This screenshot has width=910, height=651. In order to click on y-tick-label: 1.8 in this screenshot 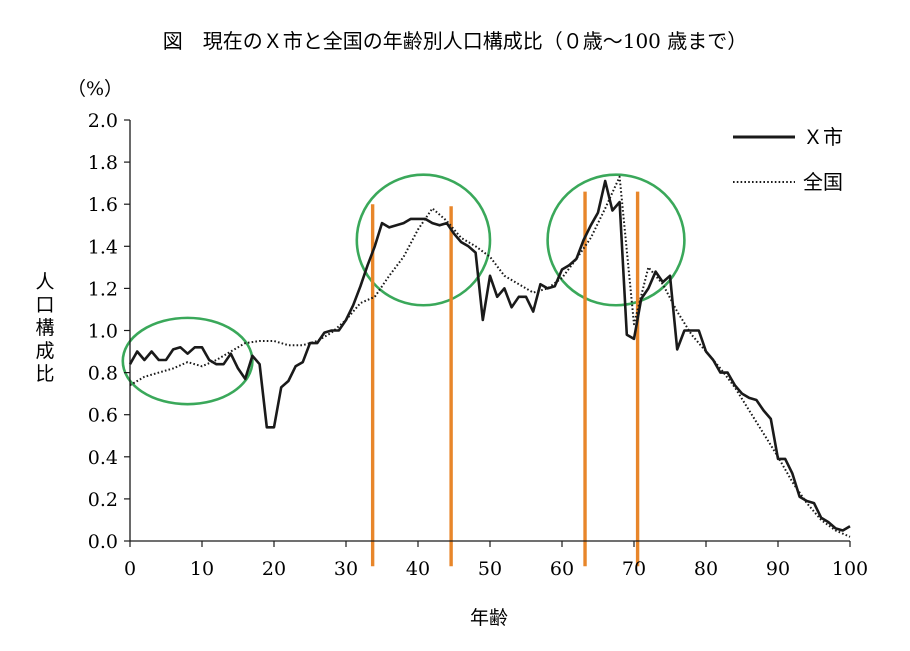, I will do `click(103, 163)`.